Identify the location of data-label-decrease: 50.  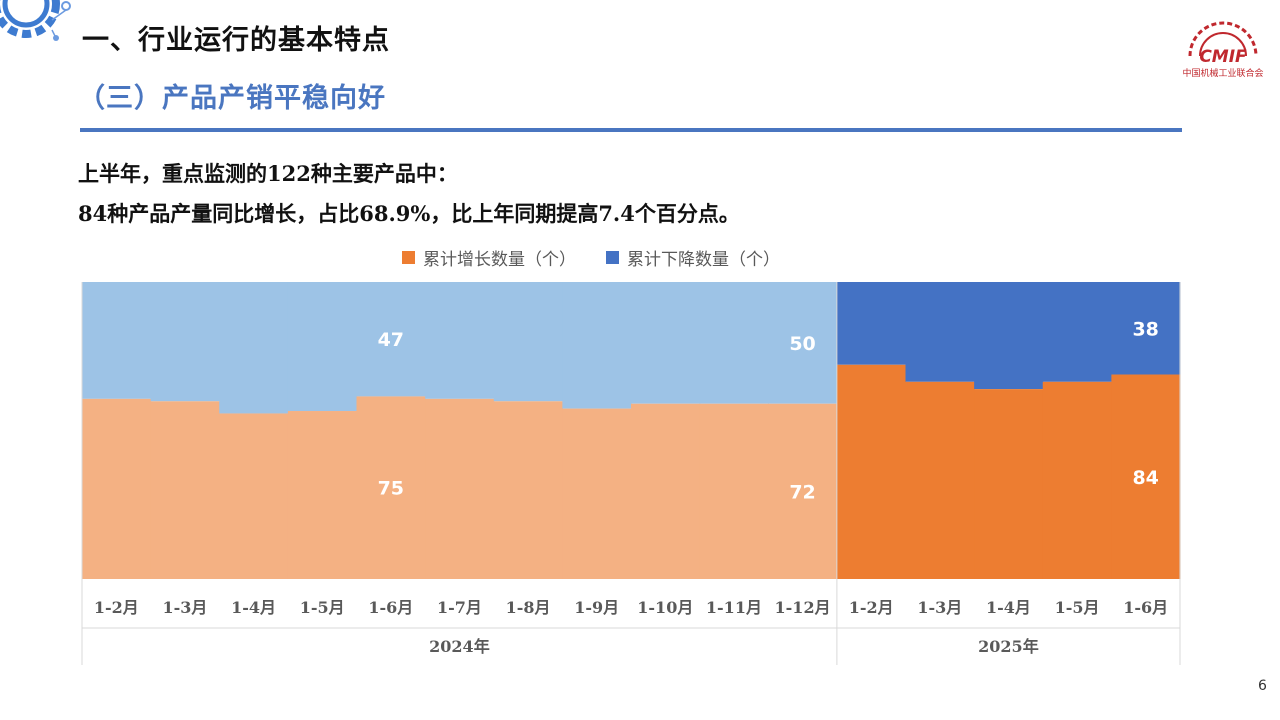
(802, 344).